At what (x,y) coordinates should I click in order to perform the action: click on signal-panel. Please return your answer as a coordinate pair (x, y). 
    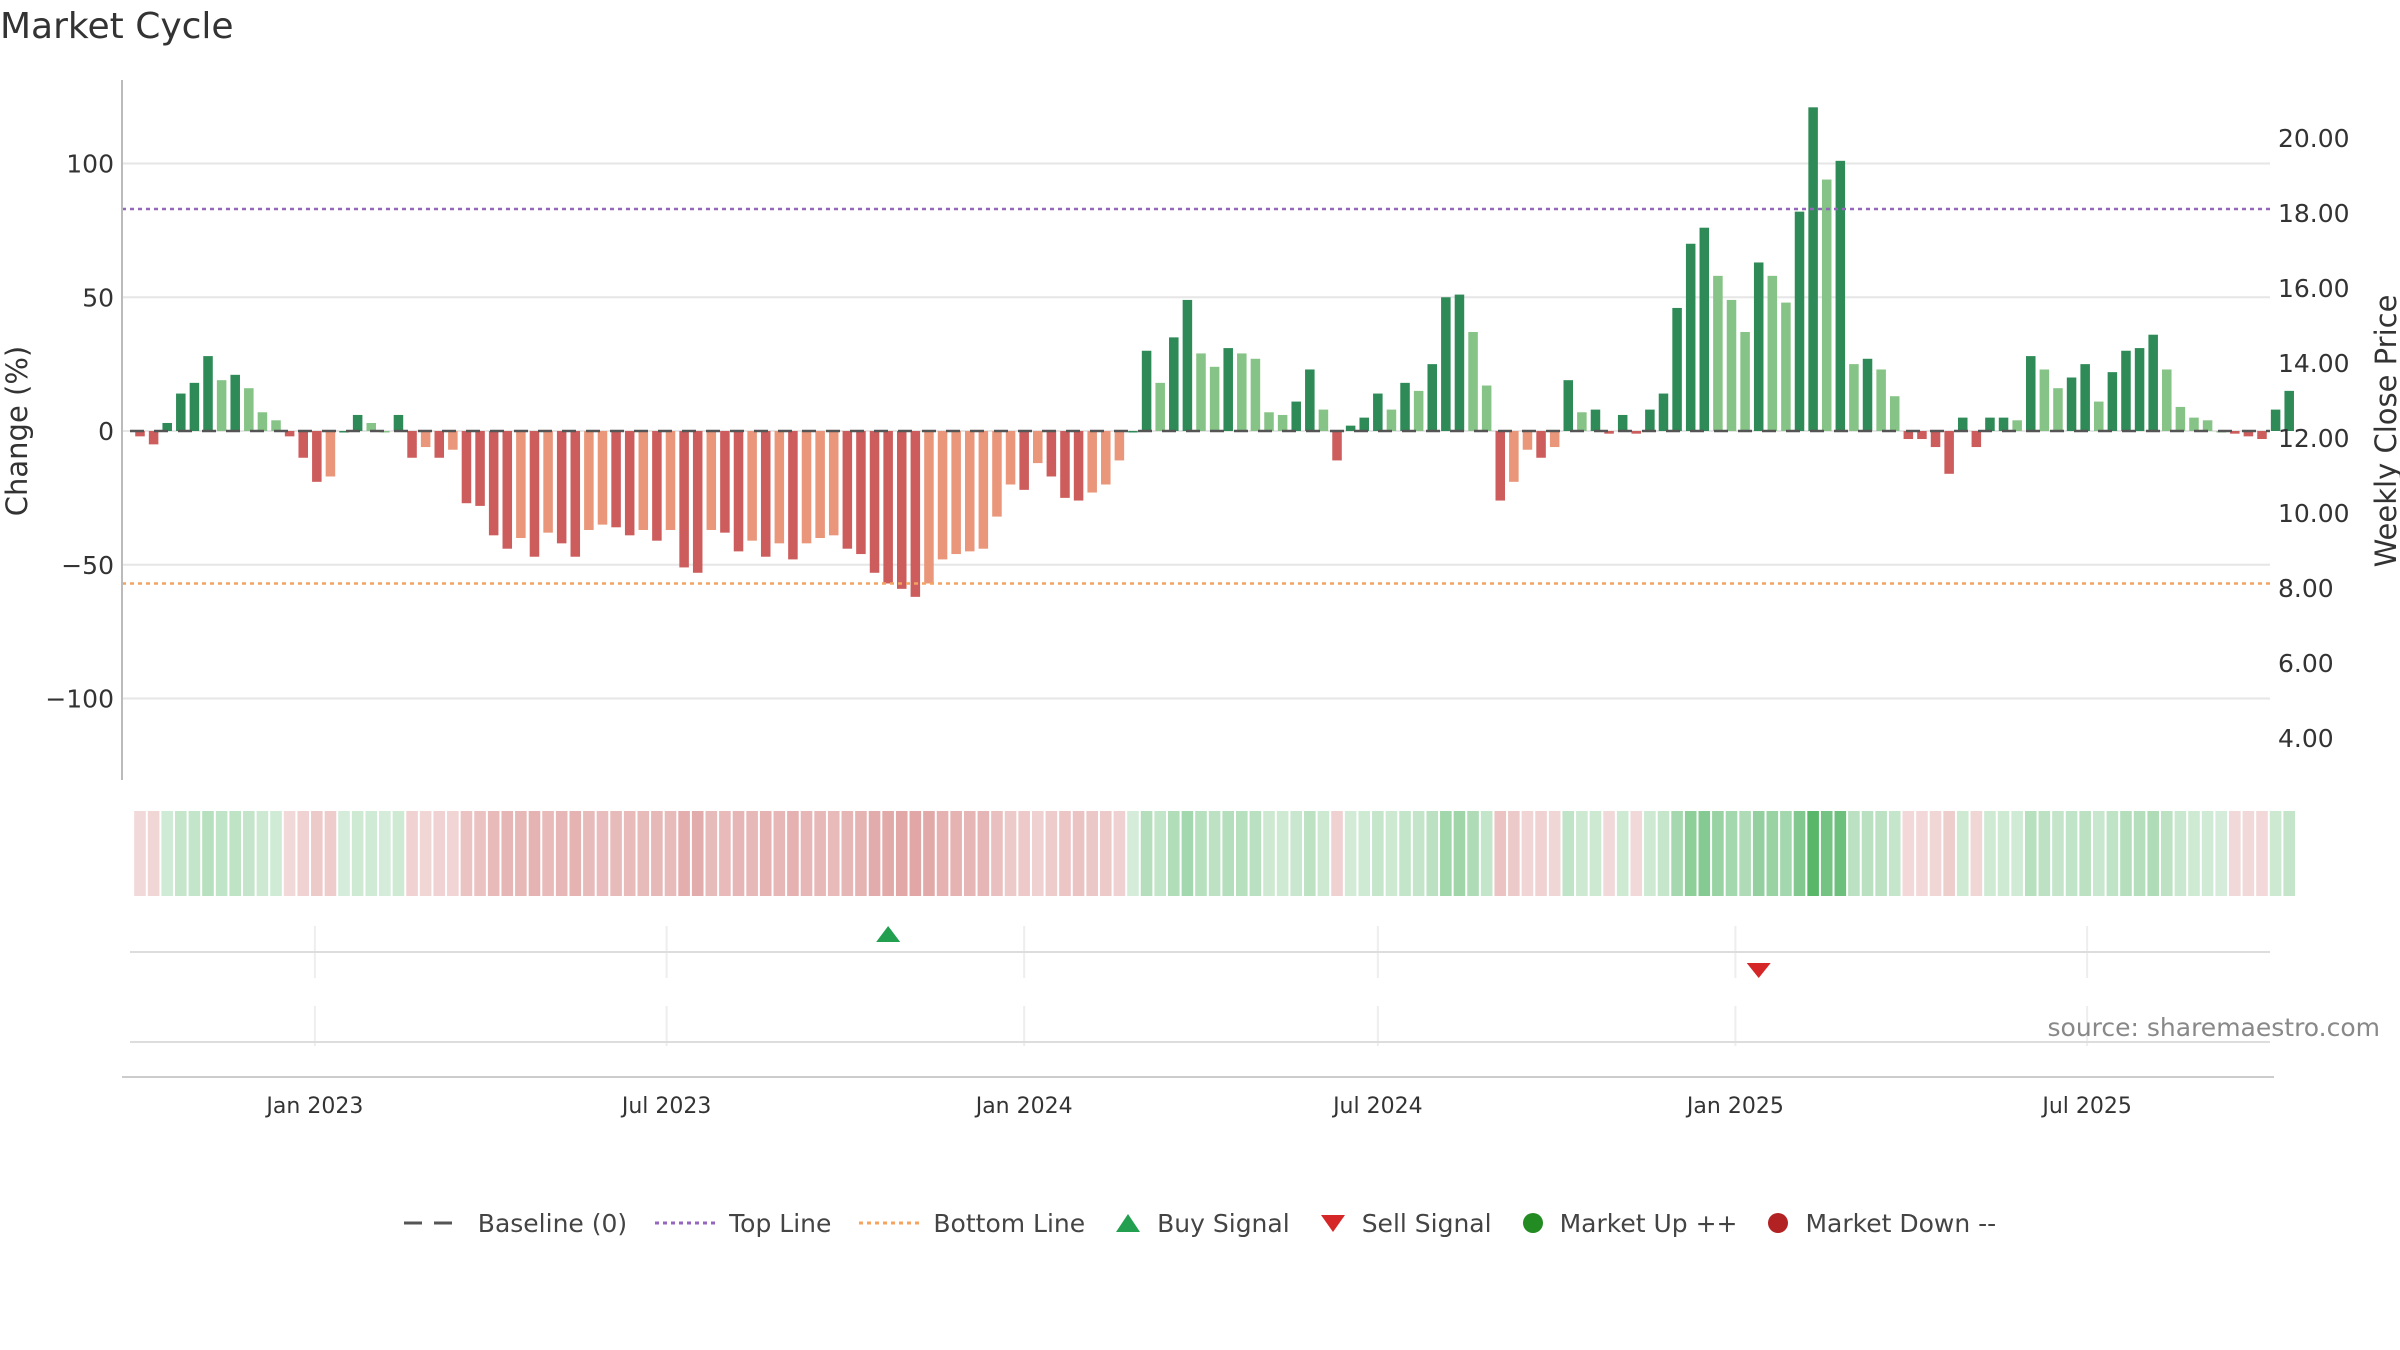
    Looking at the image, I should click on (1198, 1002).